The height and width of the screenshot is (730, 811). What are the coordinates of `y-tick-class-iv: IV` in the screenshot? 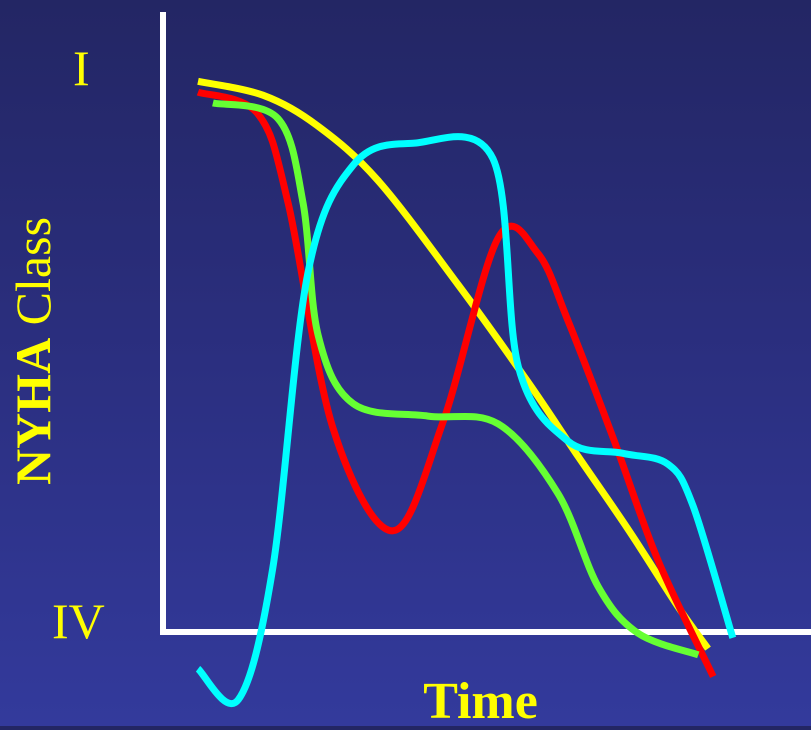 It's located at (78, 621).